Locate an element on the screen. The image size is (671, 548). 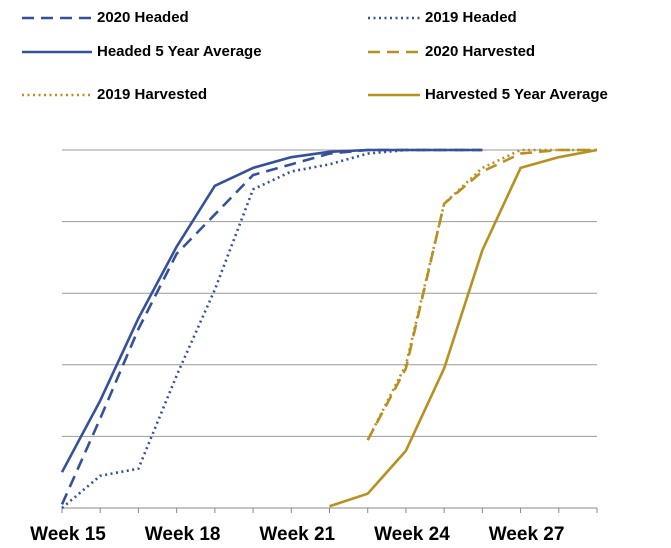
x-tick-label: Week 27 is located at coordinates (527, 534).